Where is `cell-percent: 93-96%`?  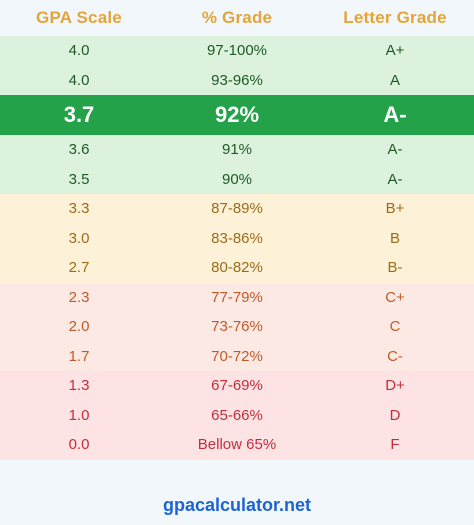
cell-percent: 93-96% is located at coordinates (237, 80).